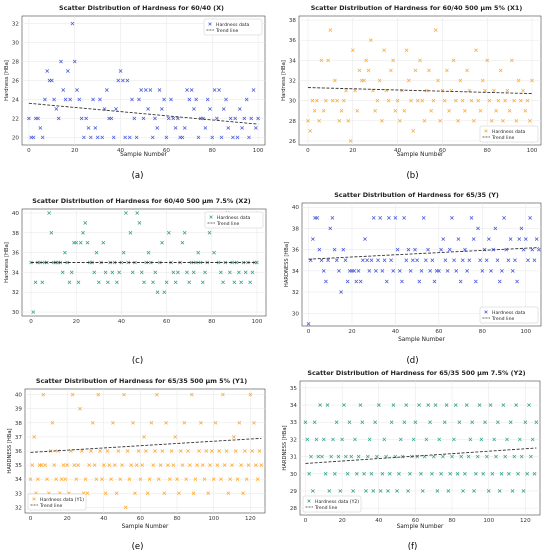 This screenshot has width=550, height=560. What do you see at coordinates (138, 547) in the screenshot?
I see `panel-caption: (e)` at bounding box center [138, 547].